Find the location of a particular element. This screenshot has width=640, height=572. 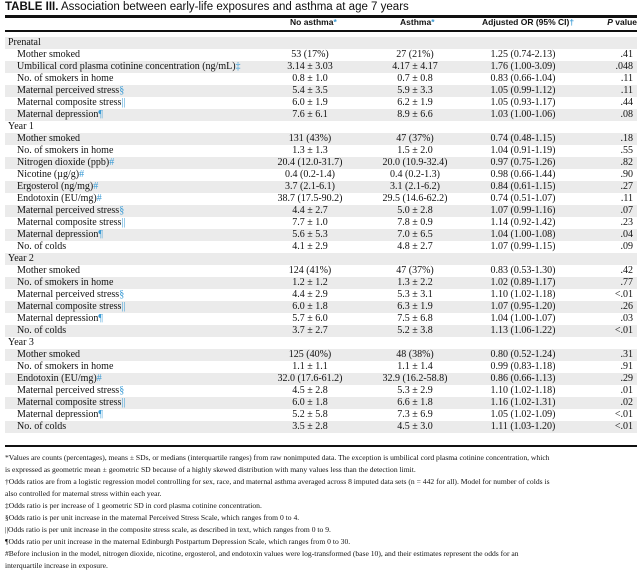

cell-adjusted-or: 0.98 (0.66-1.44) is located at coordinates (523, 174).